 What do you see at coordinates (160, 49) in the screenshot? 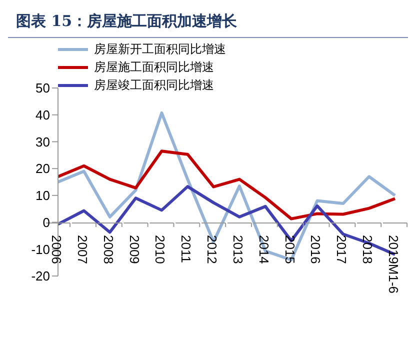
I see `legend-label: 房屋新开工面积同比增速` at bounding box center [160, 49].